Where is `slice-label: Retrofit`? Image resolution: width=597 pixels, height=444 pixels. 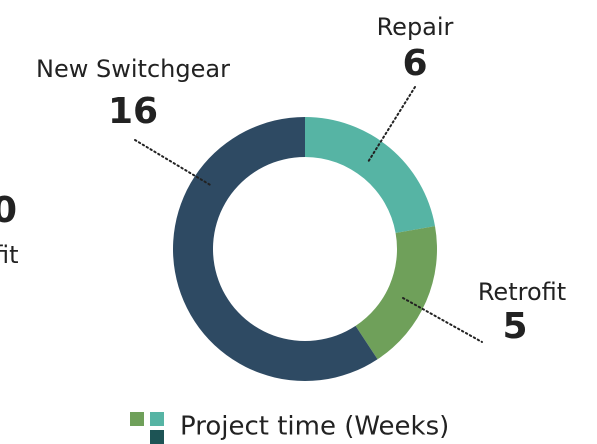
slice-label: Retrofit is located at coordinates (522, 292).